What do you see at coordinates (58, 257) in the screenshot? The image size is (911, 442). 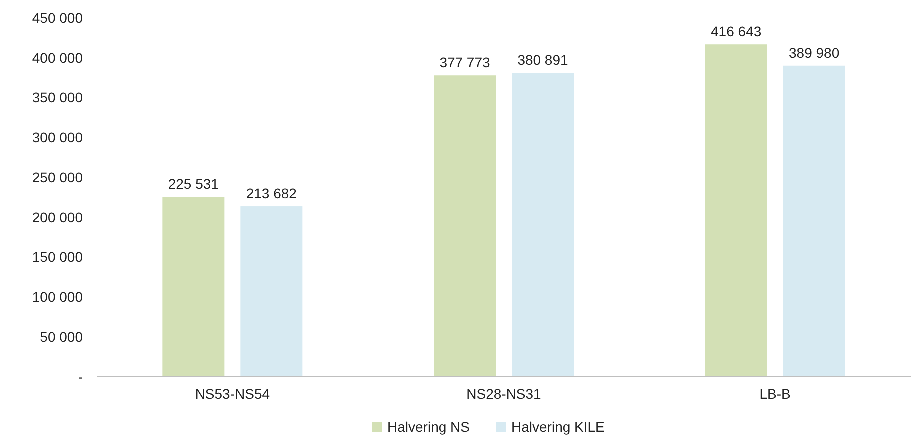 I see `y-tick-label: 150 000` at bounding box center [58, 257].